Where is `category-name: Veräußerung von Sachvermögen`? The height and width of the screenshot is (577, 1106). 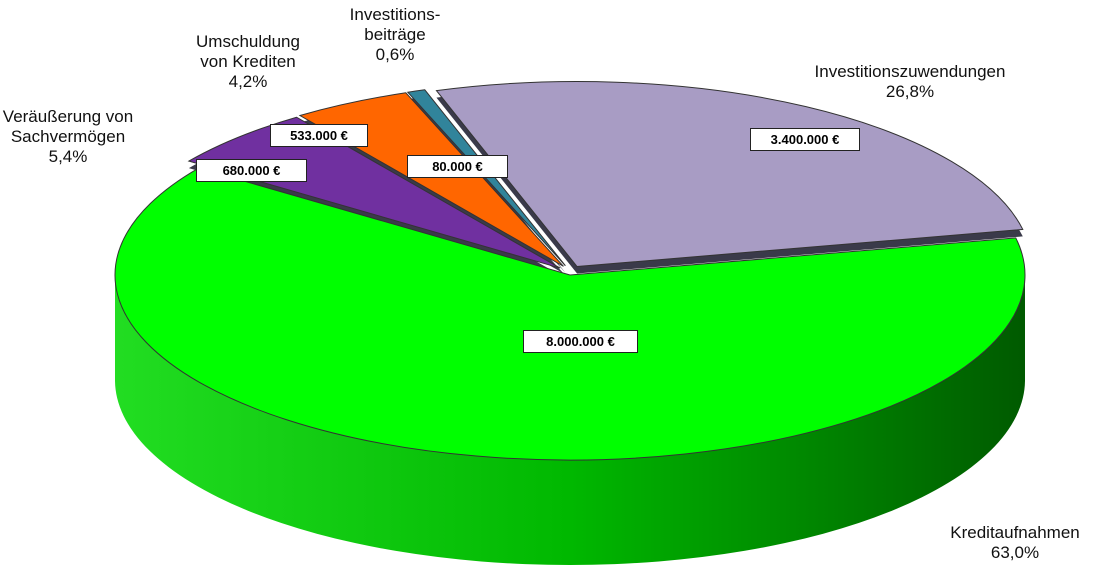 category-name: Veräußerung von Sachvermögen is located at coordinates (68, 126).